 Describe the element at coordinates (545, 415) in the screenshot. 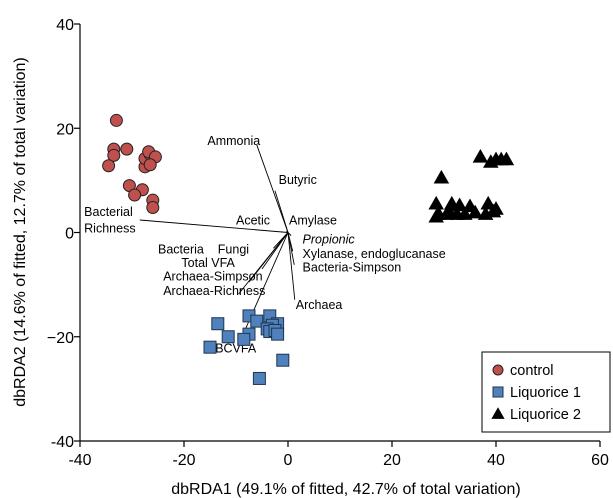

I see `legend-label: Liquorice 2` at that location.